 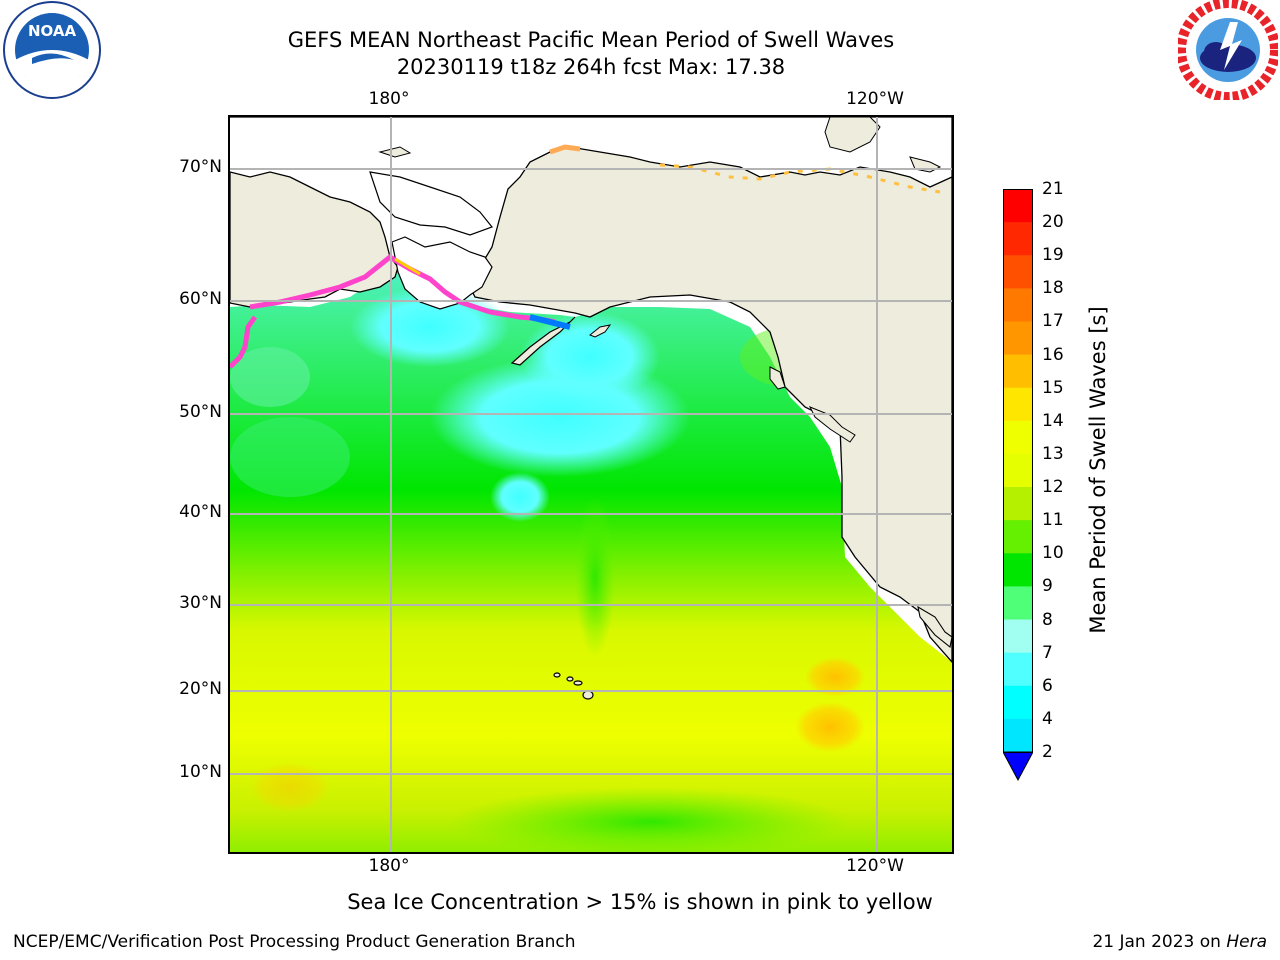 What do you see at coordinates (875, 99) in the screenshot?
I see `lon-label-top-120w: 120°W` at bounding box center [875, 99].